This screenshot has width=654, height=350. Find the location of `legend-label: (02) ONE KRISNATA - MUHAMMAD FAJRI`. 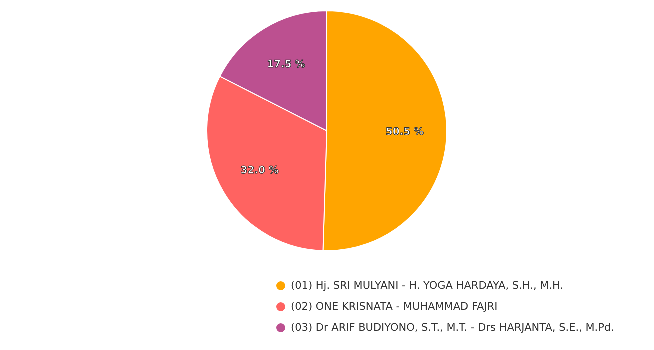

legend-label: (02) ONE KRISNATA - MUHAMMAD FAJRI is located at coordinates (394, 307).